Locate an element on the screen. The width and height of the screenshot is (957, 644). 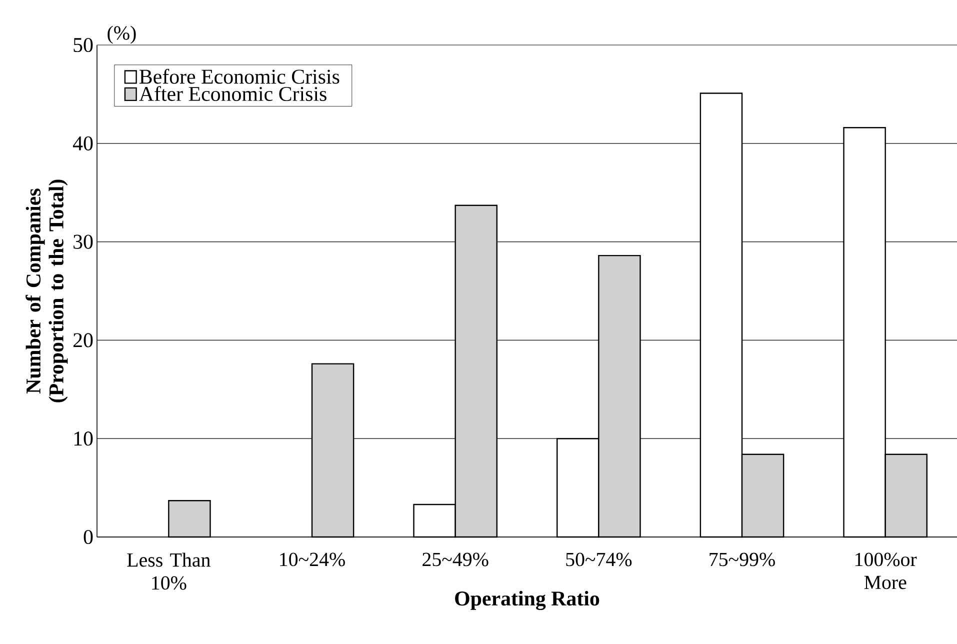
x-tick-label: 75~99% is located at coordinates (742, 559).